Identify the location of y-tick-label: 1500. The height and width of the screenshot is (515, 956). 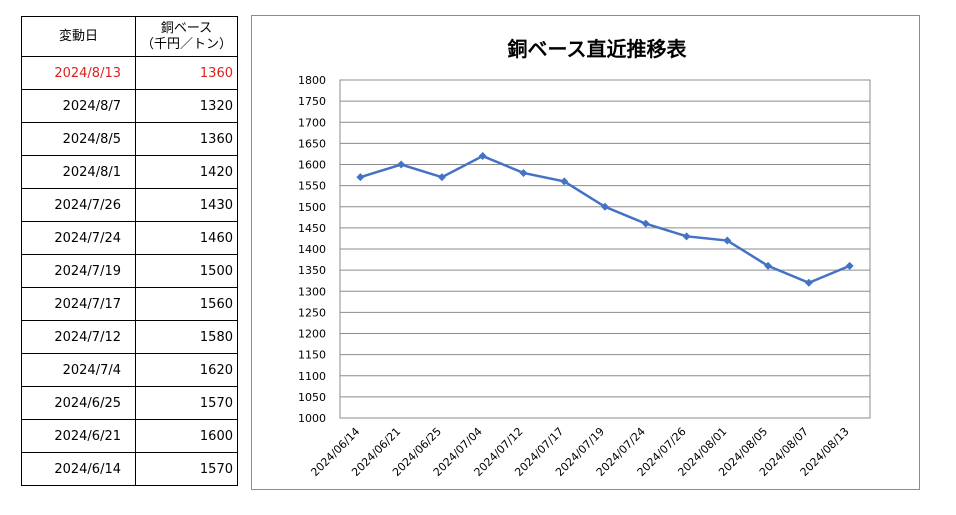
(312, 207).